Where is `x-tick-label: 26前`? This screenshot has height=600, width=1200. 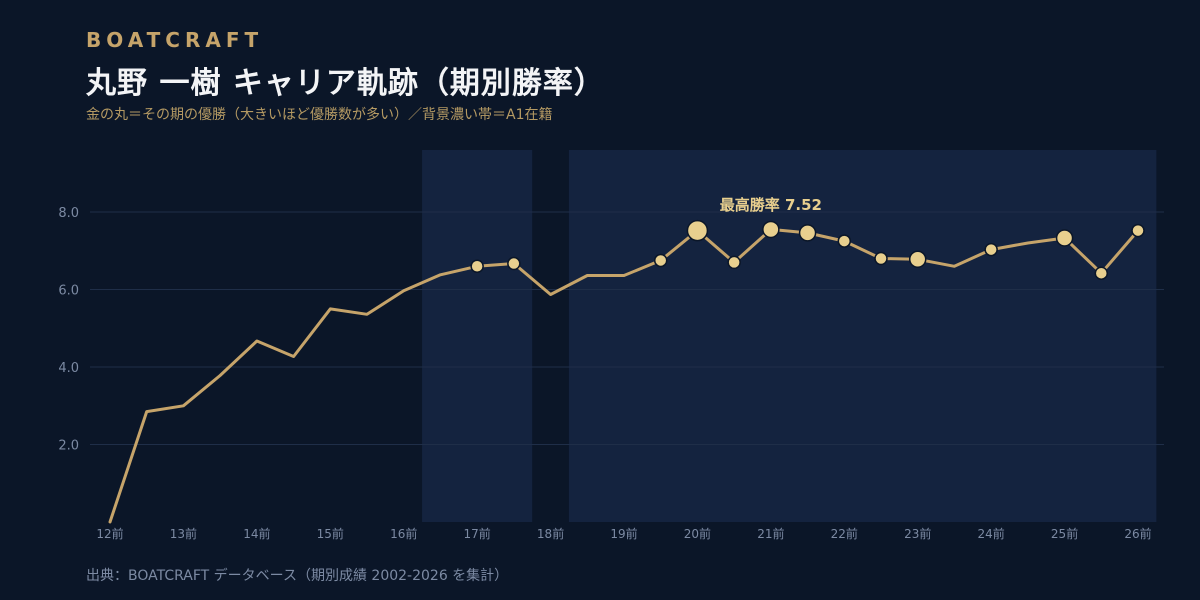
x-tick-label: 26前 is located at coordinates (1137, 533).